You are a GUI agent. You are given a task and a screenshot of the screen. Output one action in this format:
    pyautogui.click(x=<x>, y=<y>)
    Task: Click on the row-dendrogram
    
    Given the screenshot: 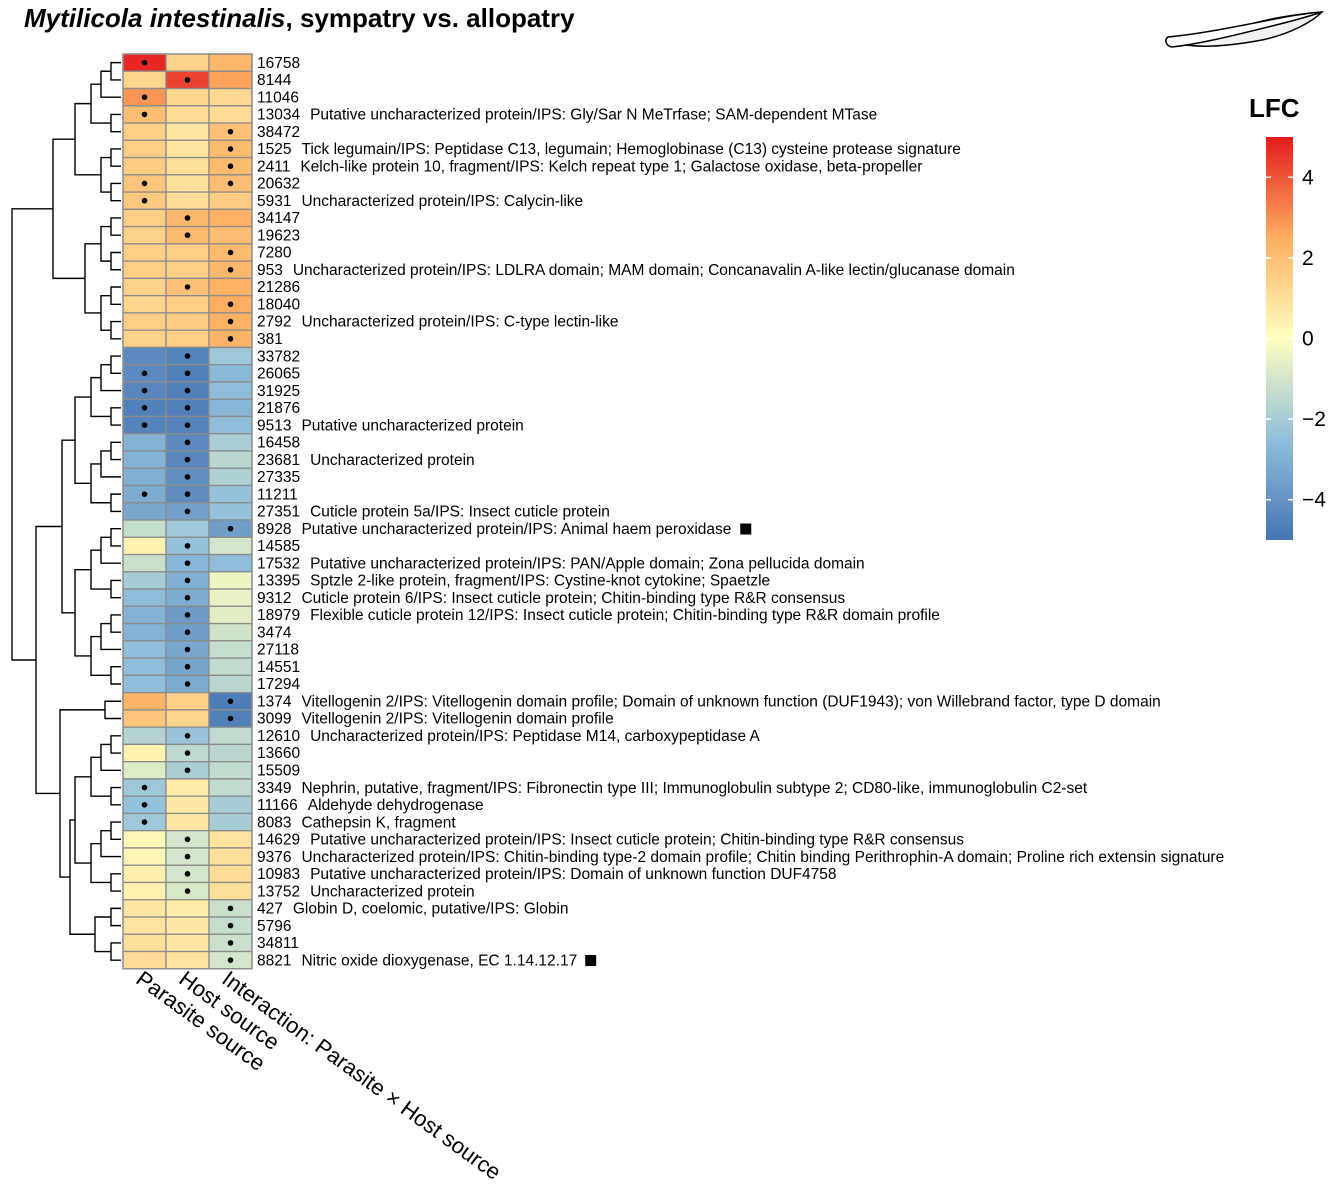 What is the action you would take?
    pyautogui.click(x=66, y=511)
    